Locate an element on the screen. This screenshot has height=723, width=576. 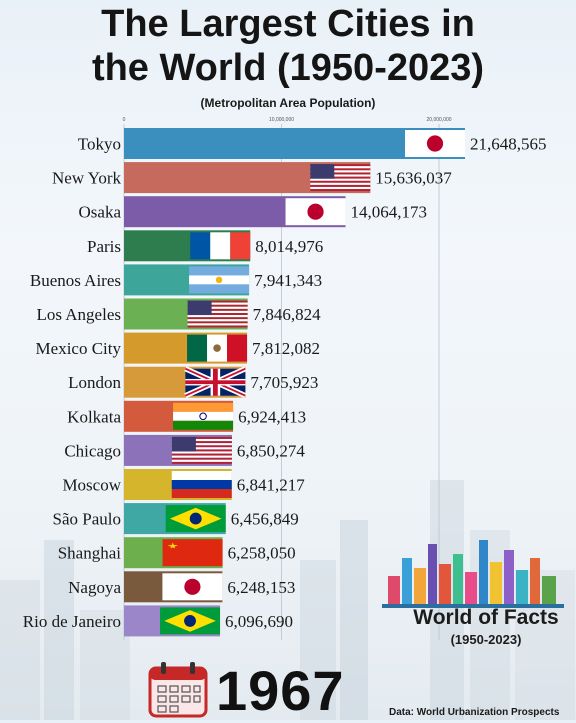
current-year: 1967 is located at coordinates (280, 690).